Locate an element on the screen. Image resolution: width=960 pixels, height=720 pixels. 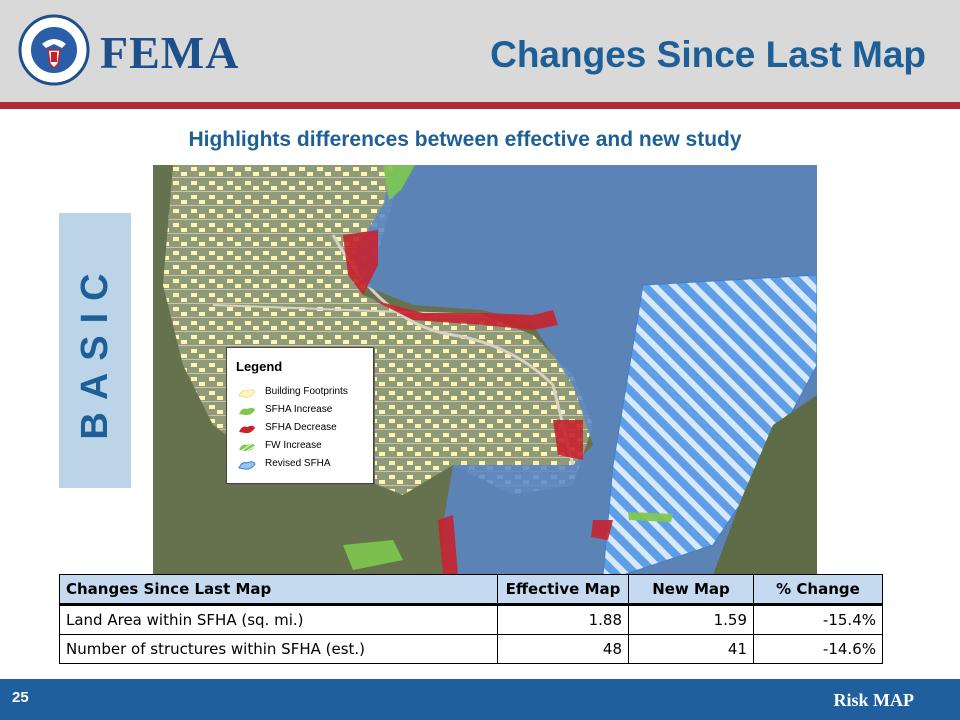
table-cell: Land Area within SFHA (sq. mi.) is located at coordinates (278, 619).